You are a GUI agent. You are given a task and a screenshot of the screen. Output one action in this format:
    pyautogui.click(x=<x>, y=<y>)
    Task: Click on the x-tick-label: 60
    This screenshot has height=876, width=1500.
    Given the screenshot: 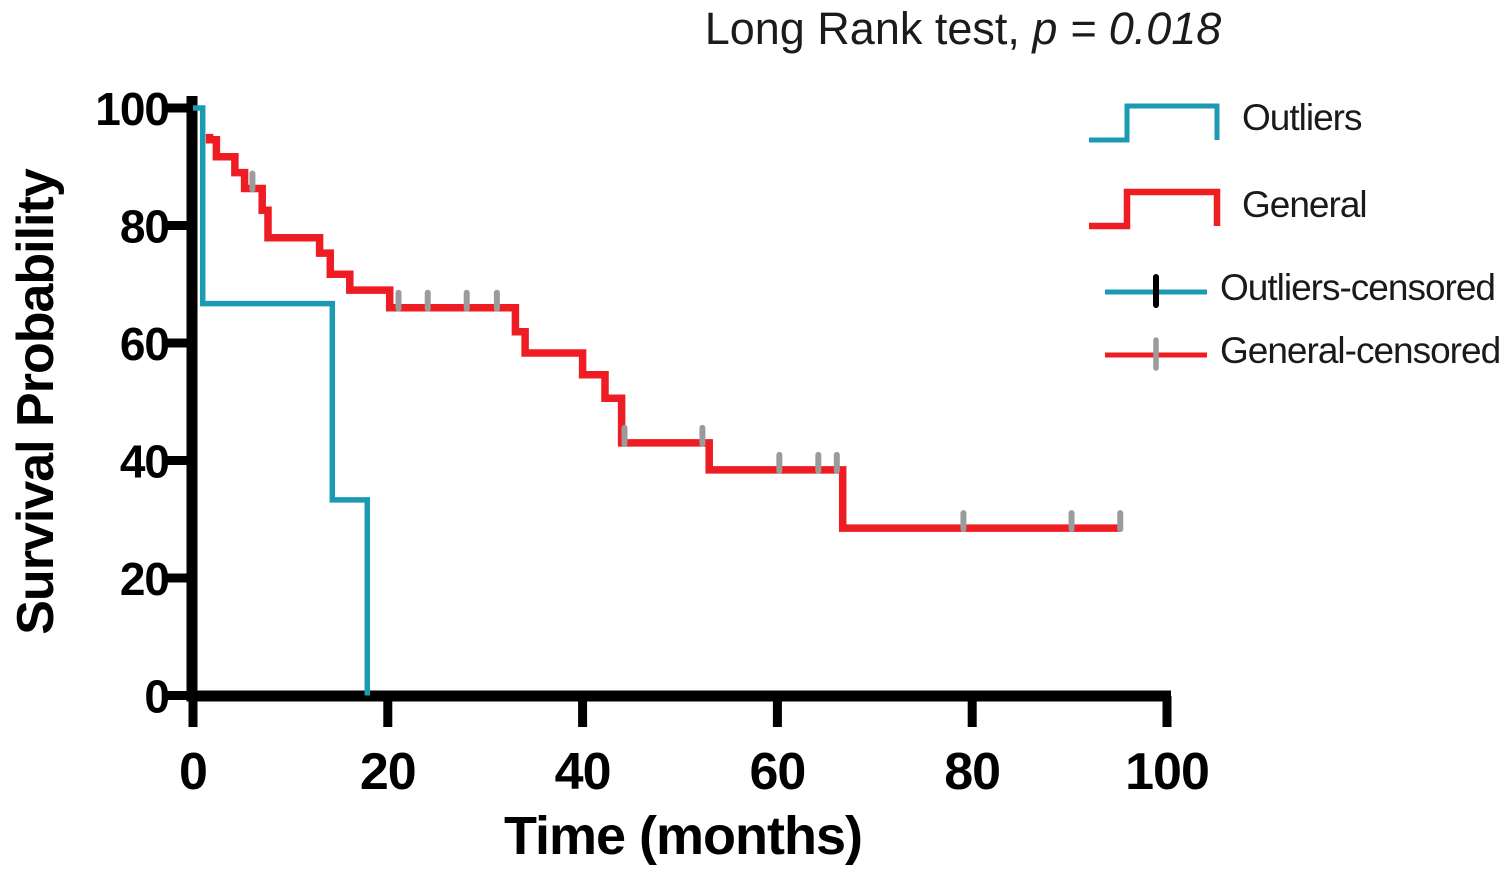 What is the action you would take?
    pyautogui.click(x=777, y=772)
    